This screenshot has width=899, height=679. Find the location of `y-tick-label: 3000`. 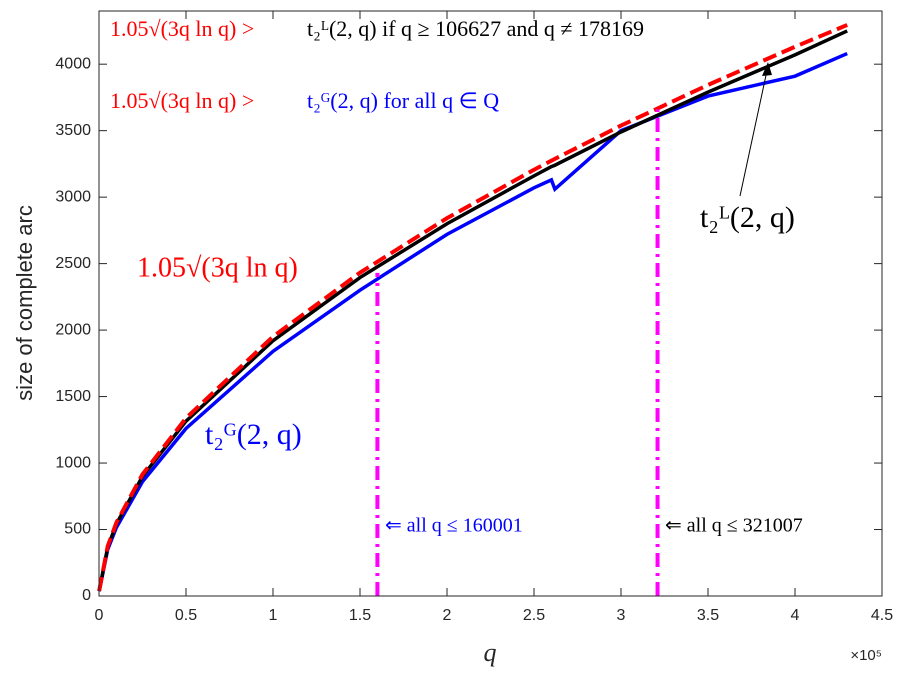

y-tick-label: 3000 is located at coordinates (73, 196).